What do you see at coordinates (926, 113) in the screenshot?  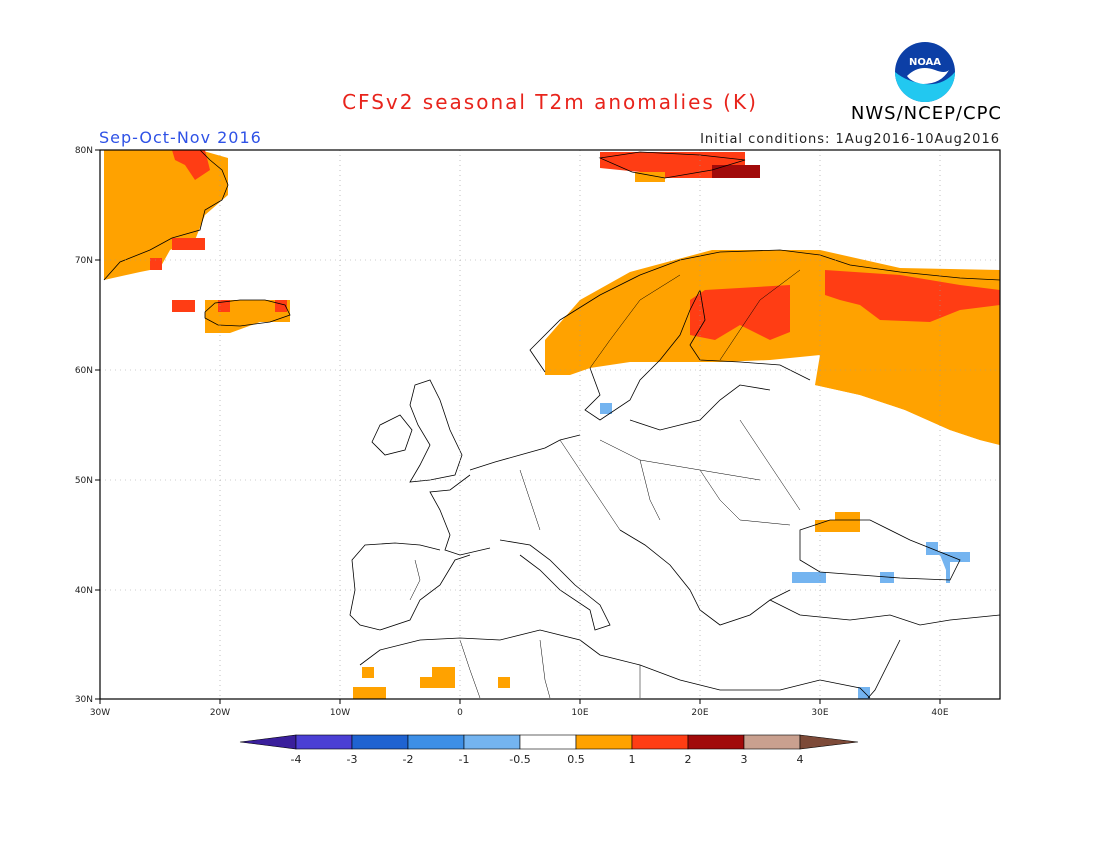 I see `organization-label: NWS/NCEP/CPC` at bounding box center [926, 113].